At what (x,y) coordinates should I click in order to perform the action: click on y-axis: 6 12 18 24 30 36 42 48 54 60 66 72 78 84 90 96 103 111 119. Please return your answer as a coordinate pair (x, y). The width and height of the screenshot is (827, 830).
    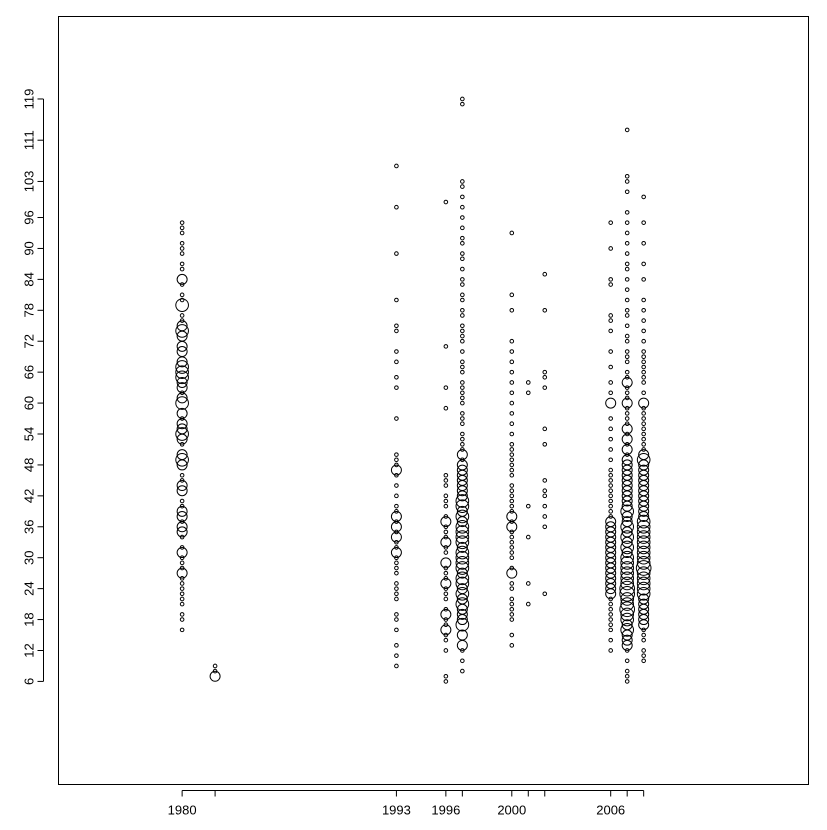
    Looking at the image, I should click on (33, 387).